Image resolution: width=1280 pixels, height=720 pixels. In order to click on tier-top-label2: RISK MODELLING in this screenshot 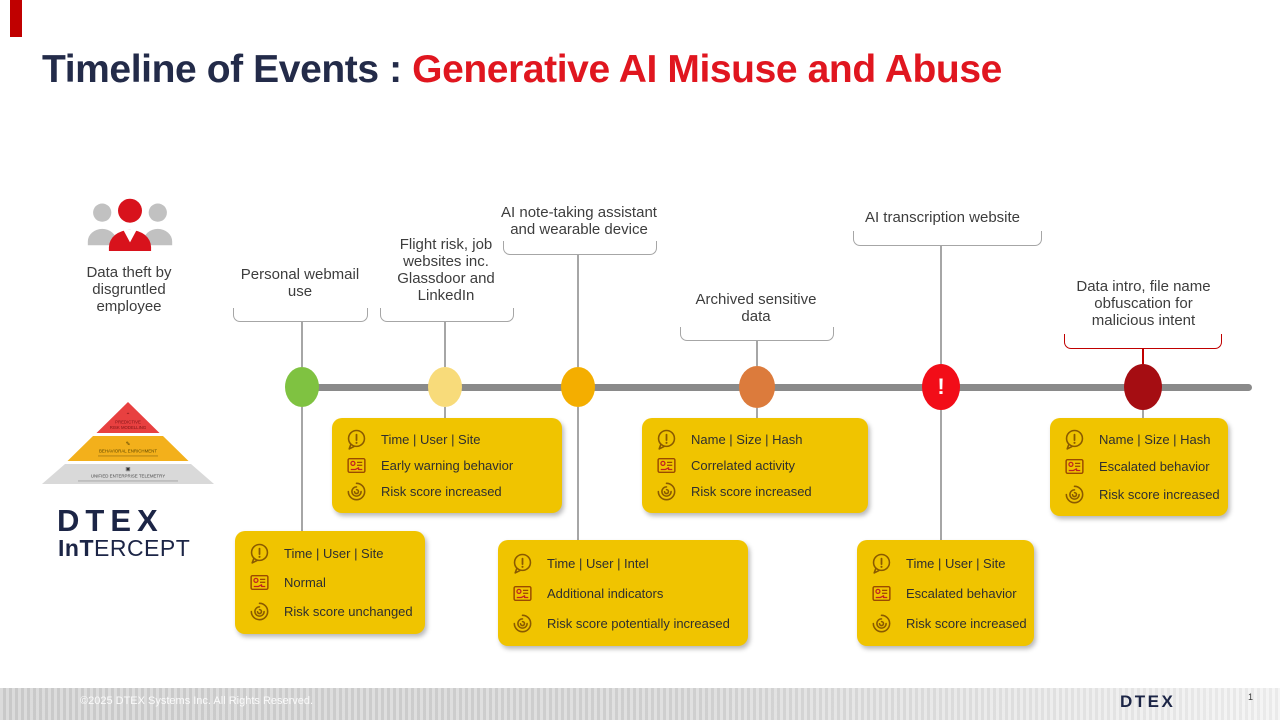, I will do `click(128, 427)`.